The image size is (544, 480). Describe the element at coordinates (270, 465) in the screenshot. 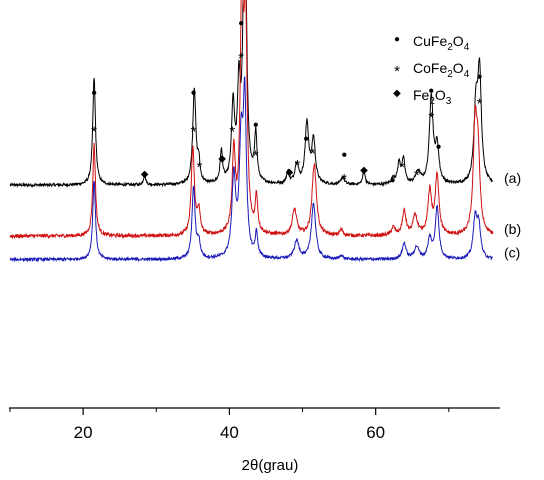

I see `x-axis-label: 2θ(grau)` at that location.